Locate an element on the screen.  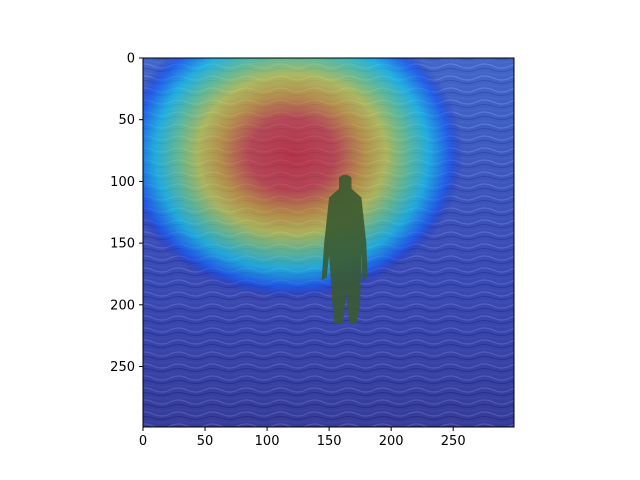
y-tick-label: 150 is located at coordinates (122, 244).